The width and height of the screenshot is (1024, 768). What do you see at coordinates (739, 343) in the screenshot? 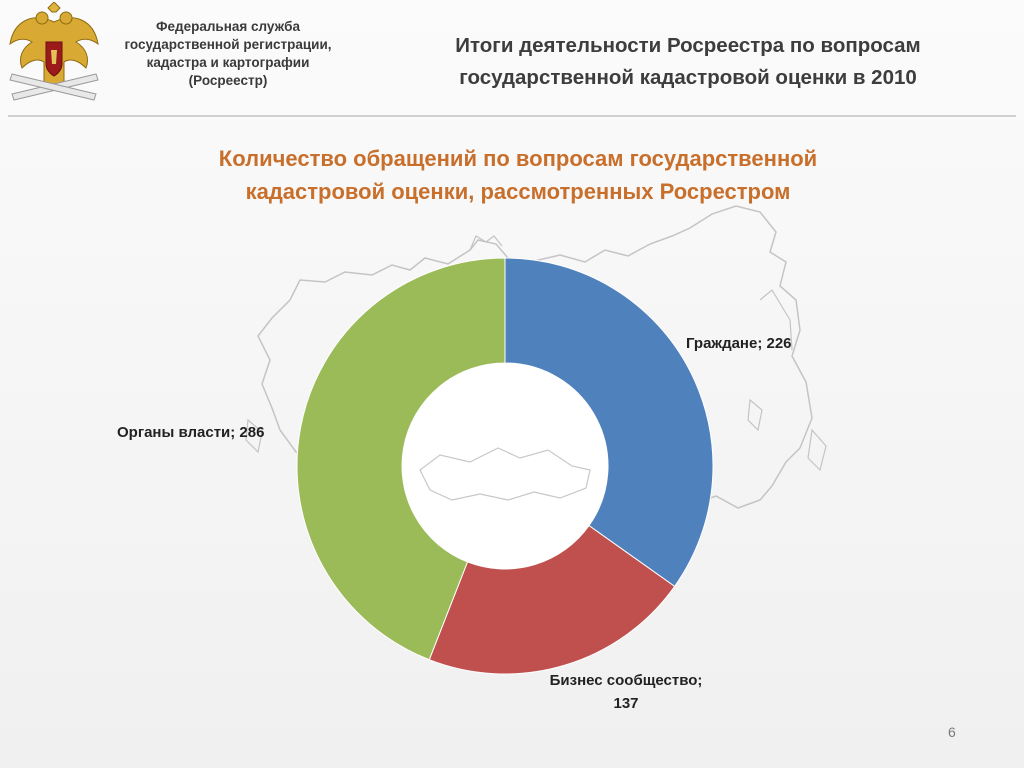
I see `slice-label-citizens: Граждане; 226` at bounding box center [739, 343].